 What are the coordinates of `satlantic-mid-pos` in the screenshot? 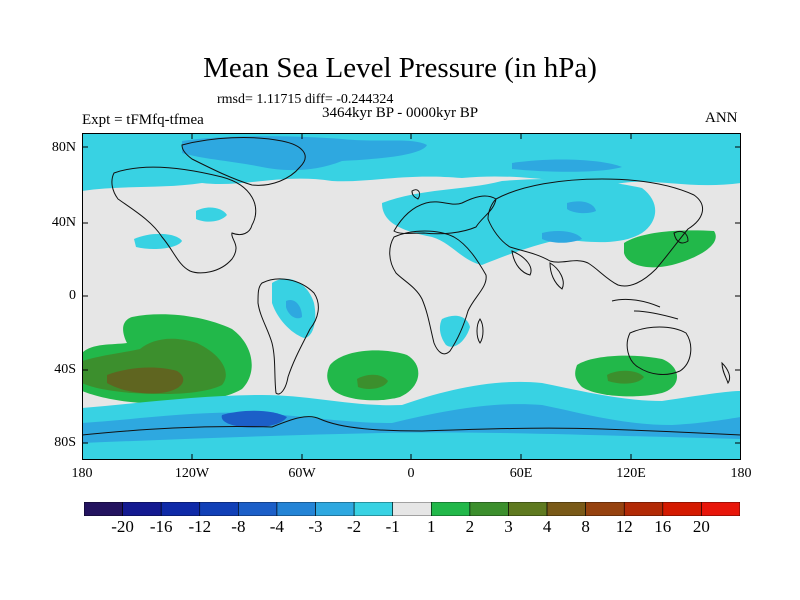 It's located at (372, 381).